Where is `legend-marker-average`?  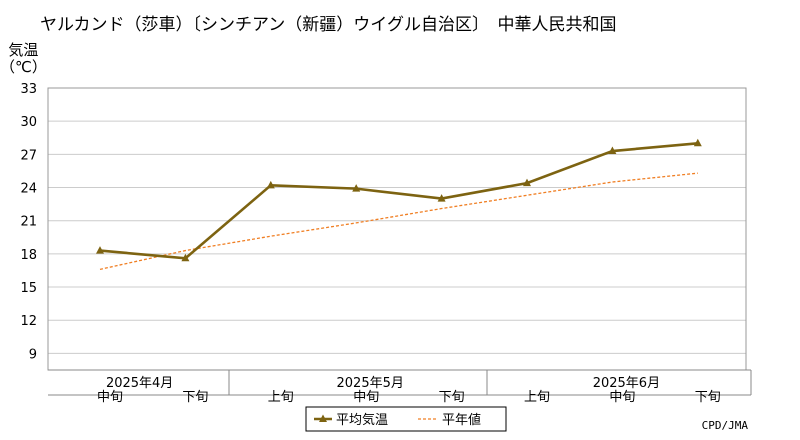 legend-marker-average is located at coordinates (323, 418).